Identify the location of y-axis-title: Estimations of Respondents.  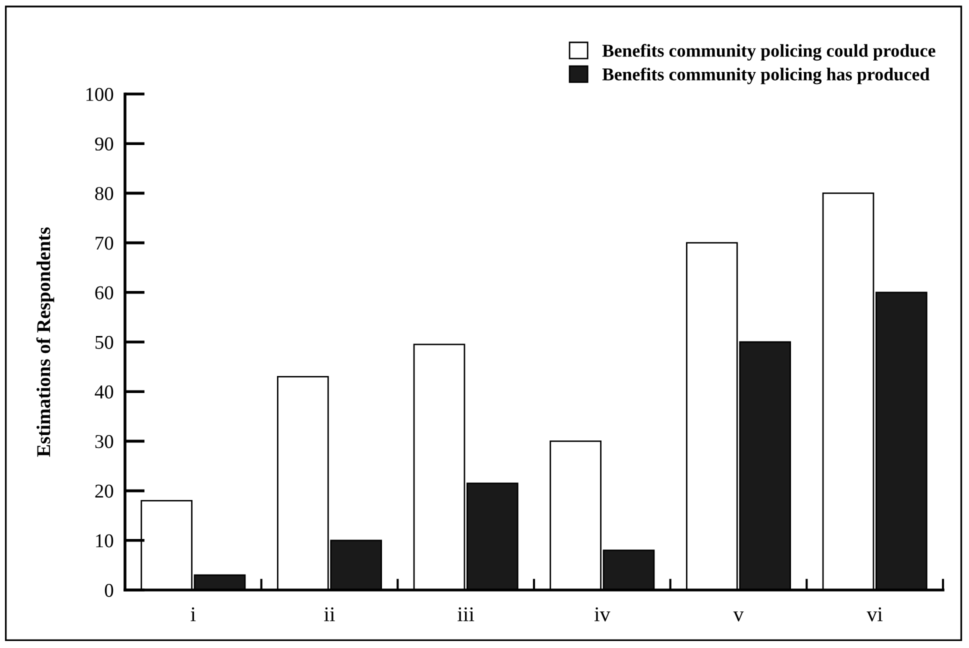
(45, 342).